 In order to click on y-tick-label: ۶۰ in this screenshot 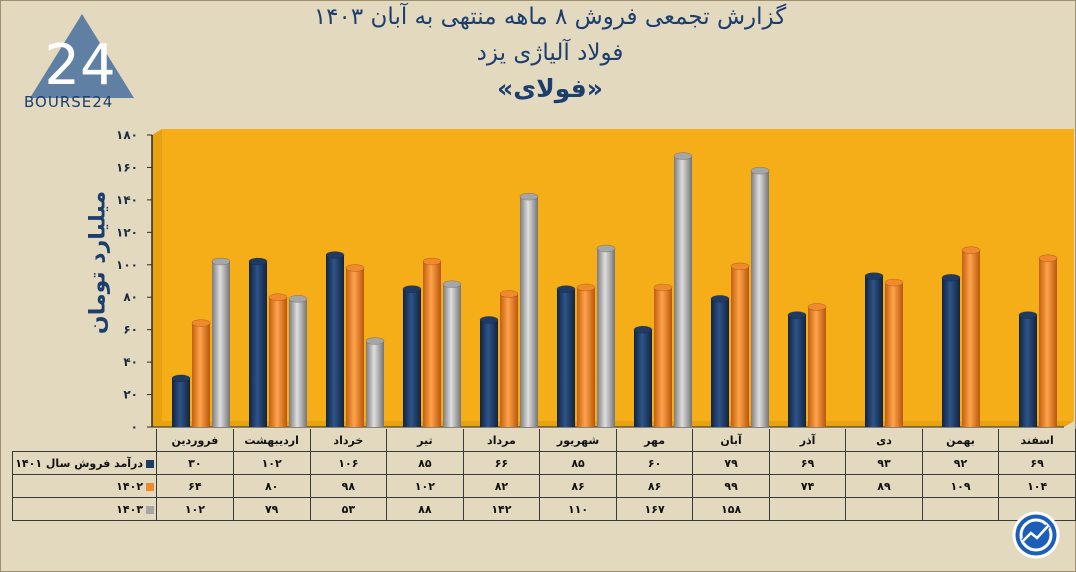, I will do `click(130, 330)`.